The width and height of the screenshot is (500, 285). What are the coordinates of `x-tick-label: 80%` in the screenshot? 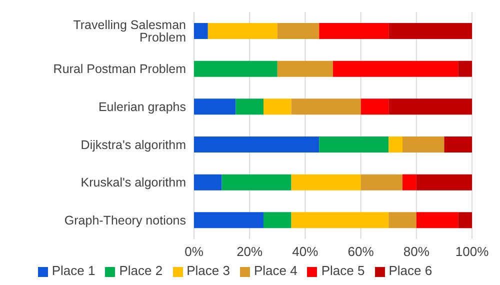 It's located at (416, 252).